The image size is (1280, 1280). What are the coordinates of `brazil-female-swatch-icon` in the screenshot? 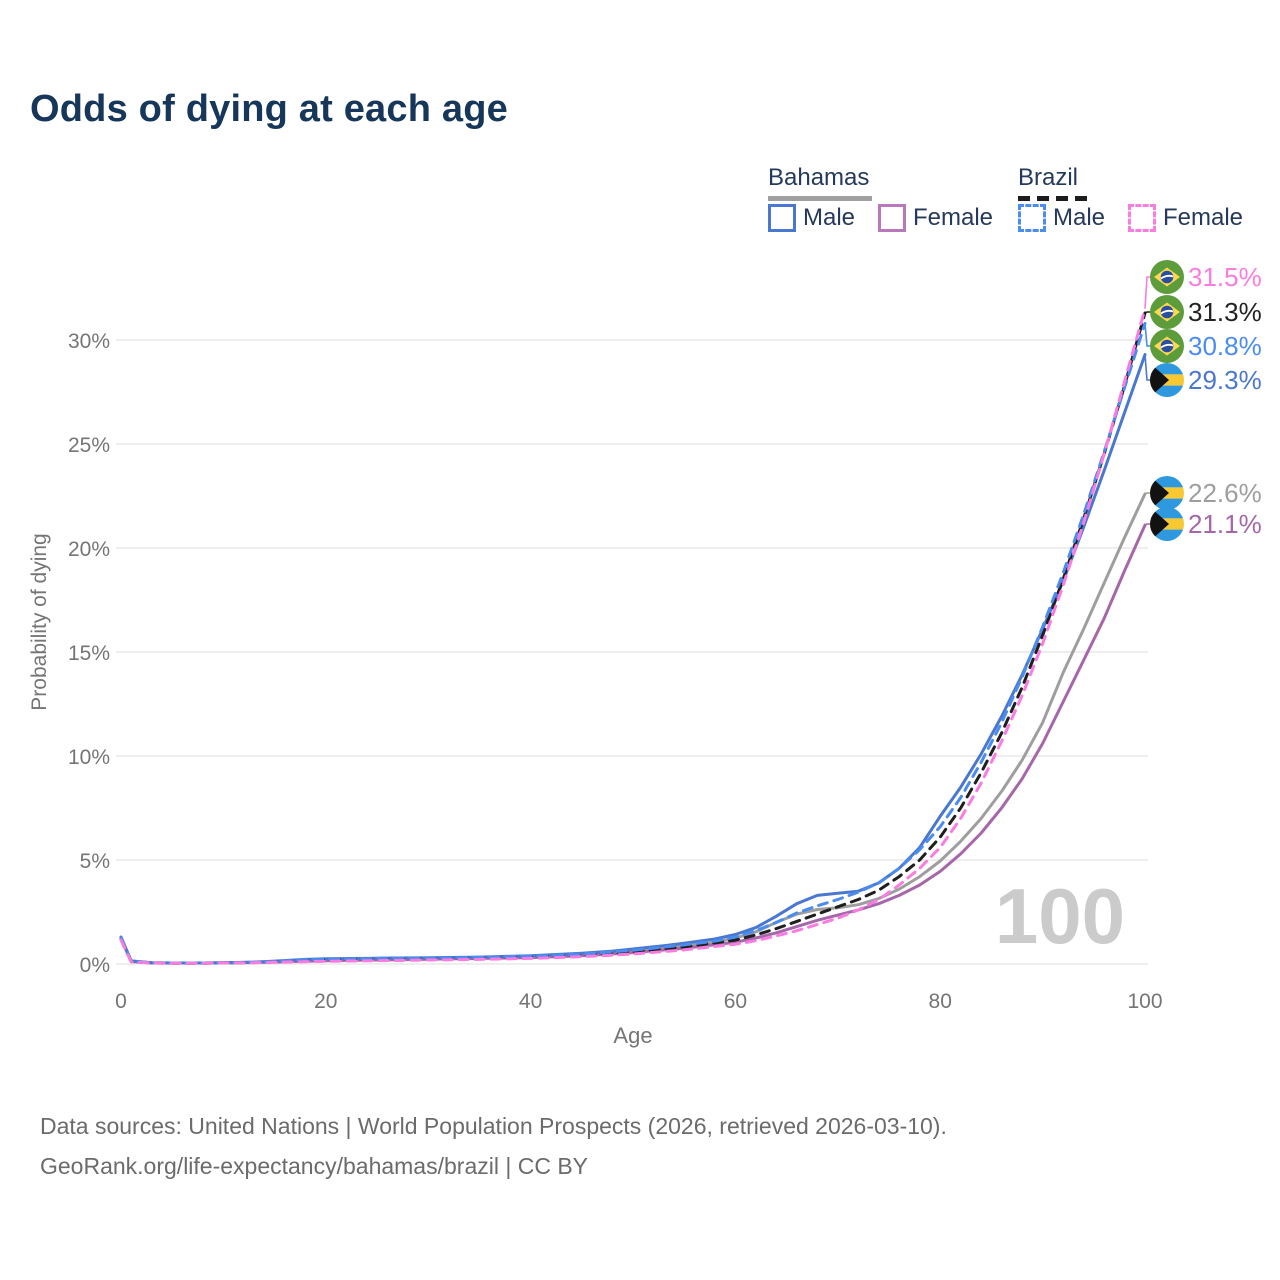 It's located at (1142, 218).